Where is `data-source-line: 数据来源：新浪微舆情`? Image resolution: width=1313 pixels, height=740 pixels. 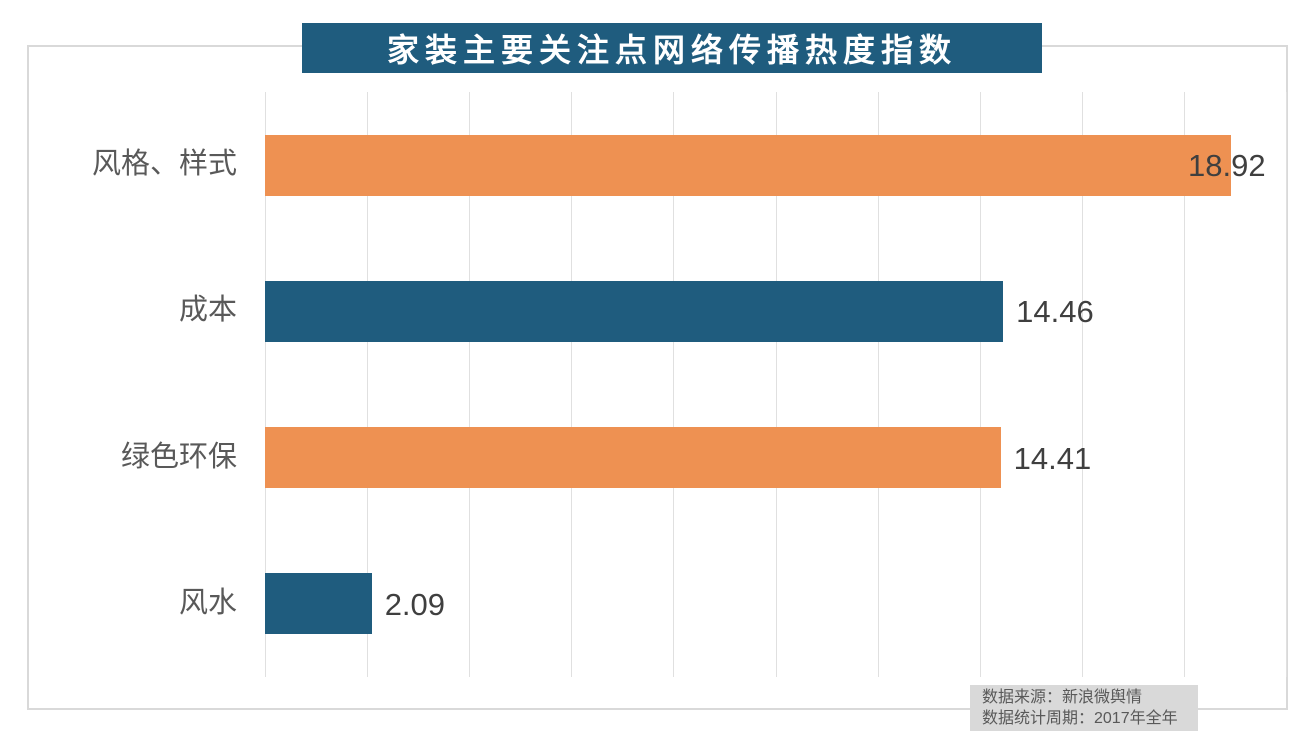 data-source-line: 数据来源：新浪微舆情 is located at coordinates (1062, 697).